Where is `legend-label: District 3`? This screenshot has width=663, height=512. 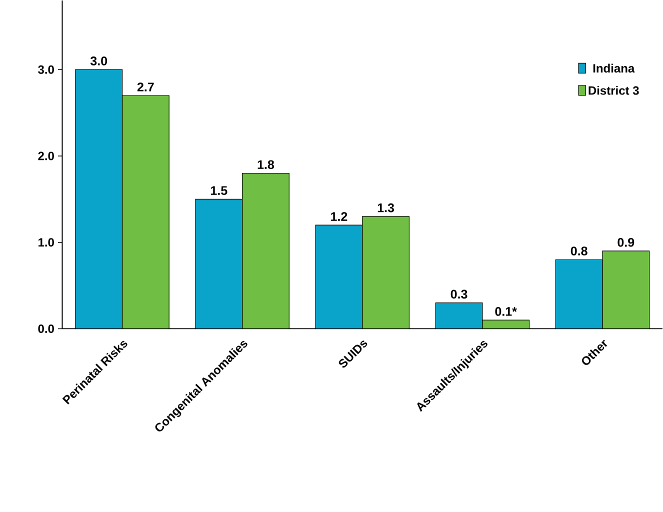 legend-label: District 3 is located at coordinates (613, 90).